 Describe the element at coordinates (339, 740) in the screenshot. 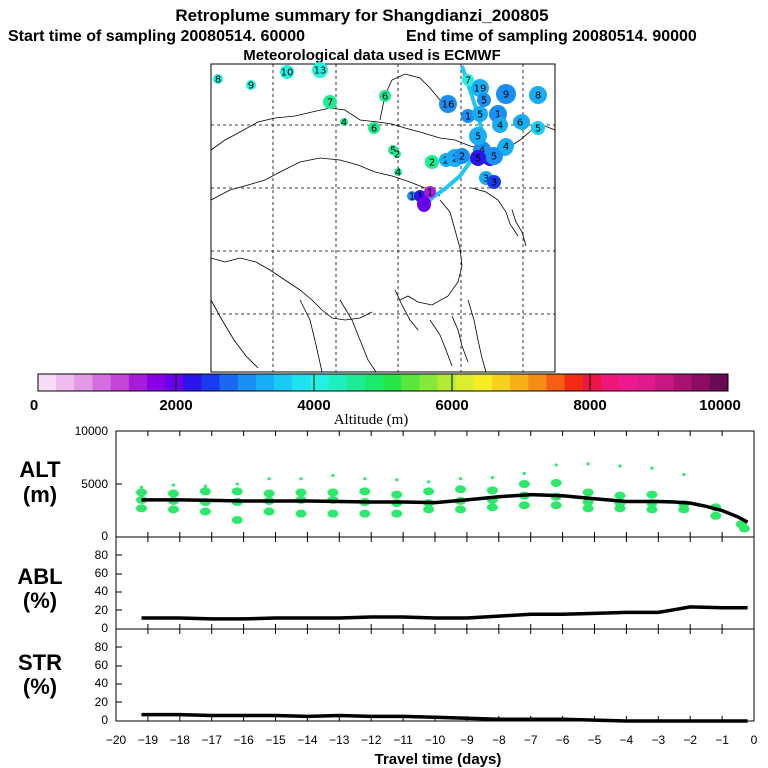

I see `x-tick-label: −13` at that location.